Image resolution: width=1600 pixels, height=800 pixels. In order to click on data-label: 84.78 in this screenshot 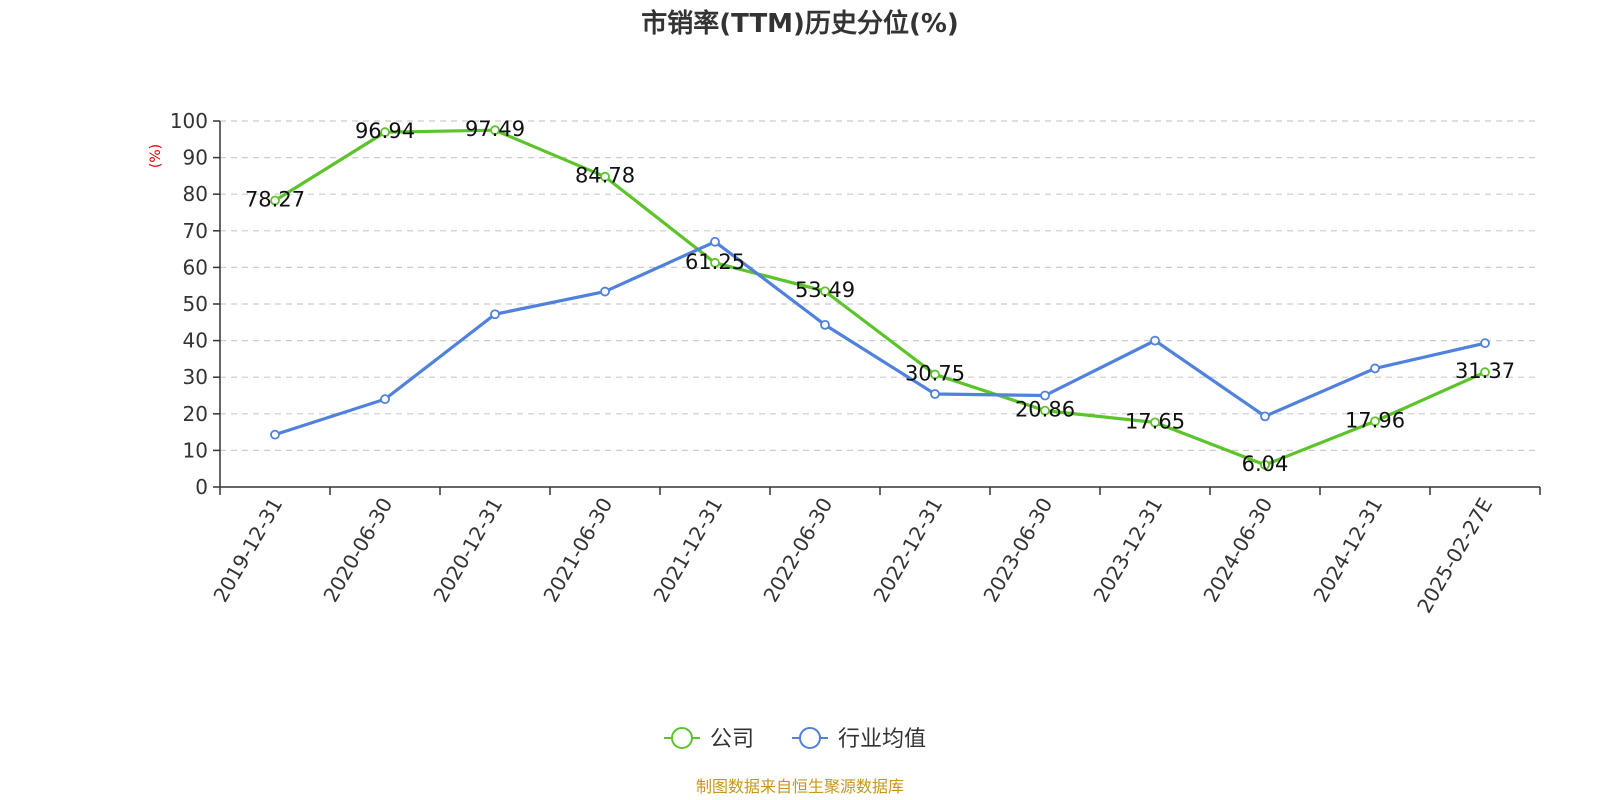, I will do `click(605, 176)`.